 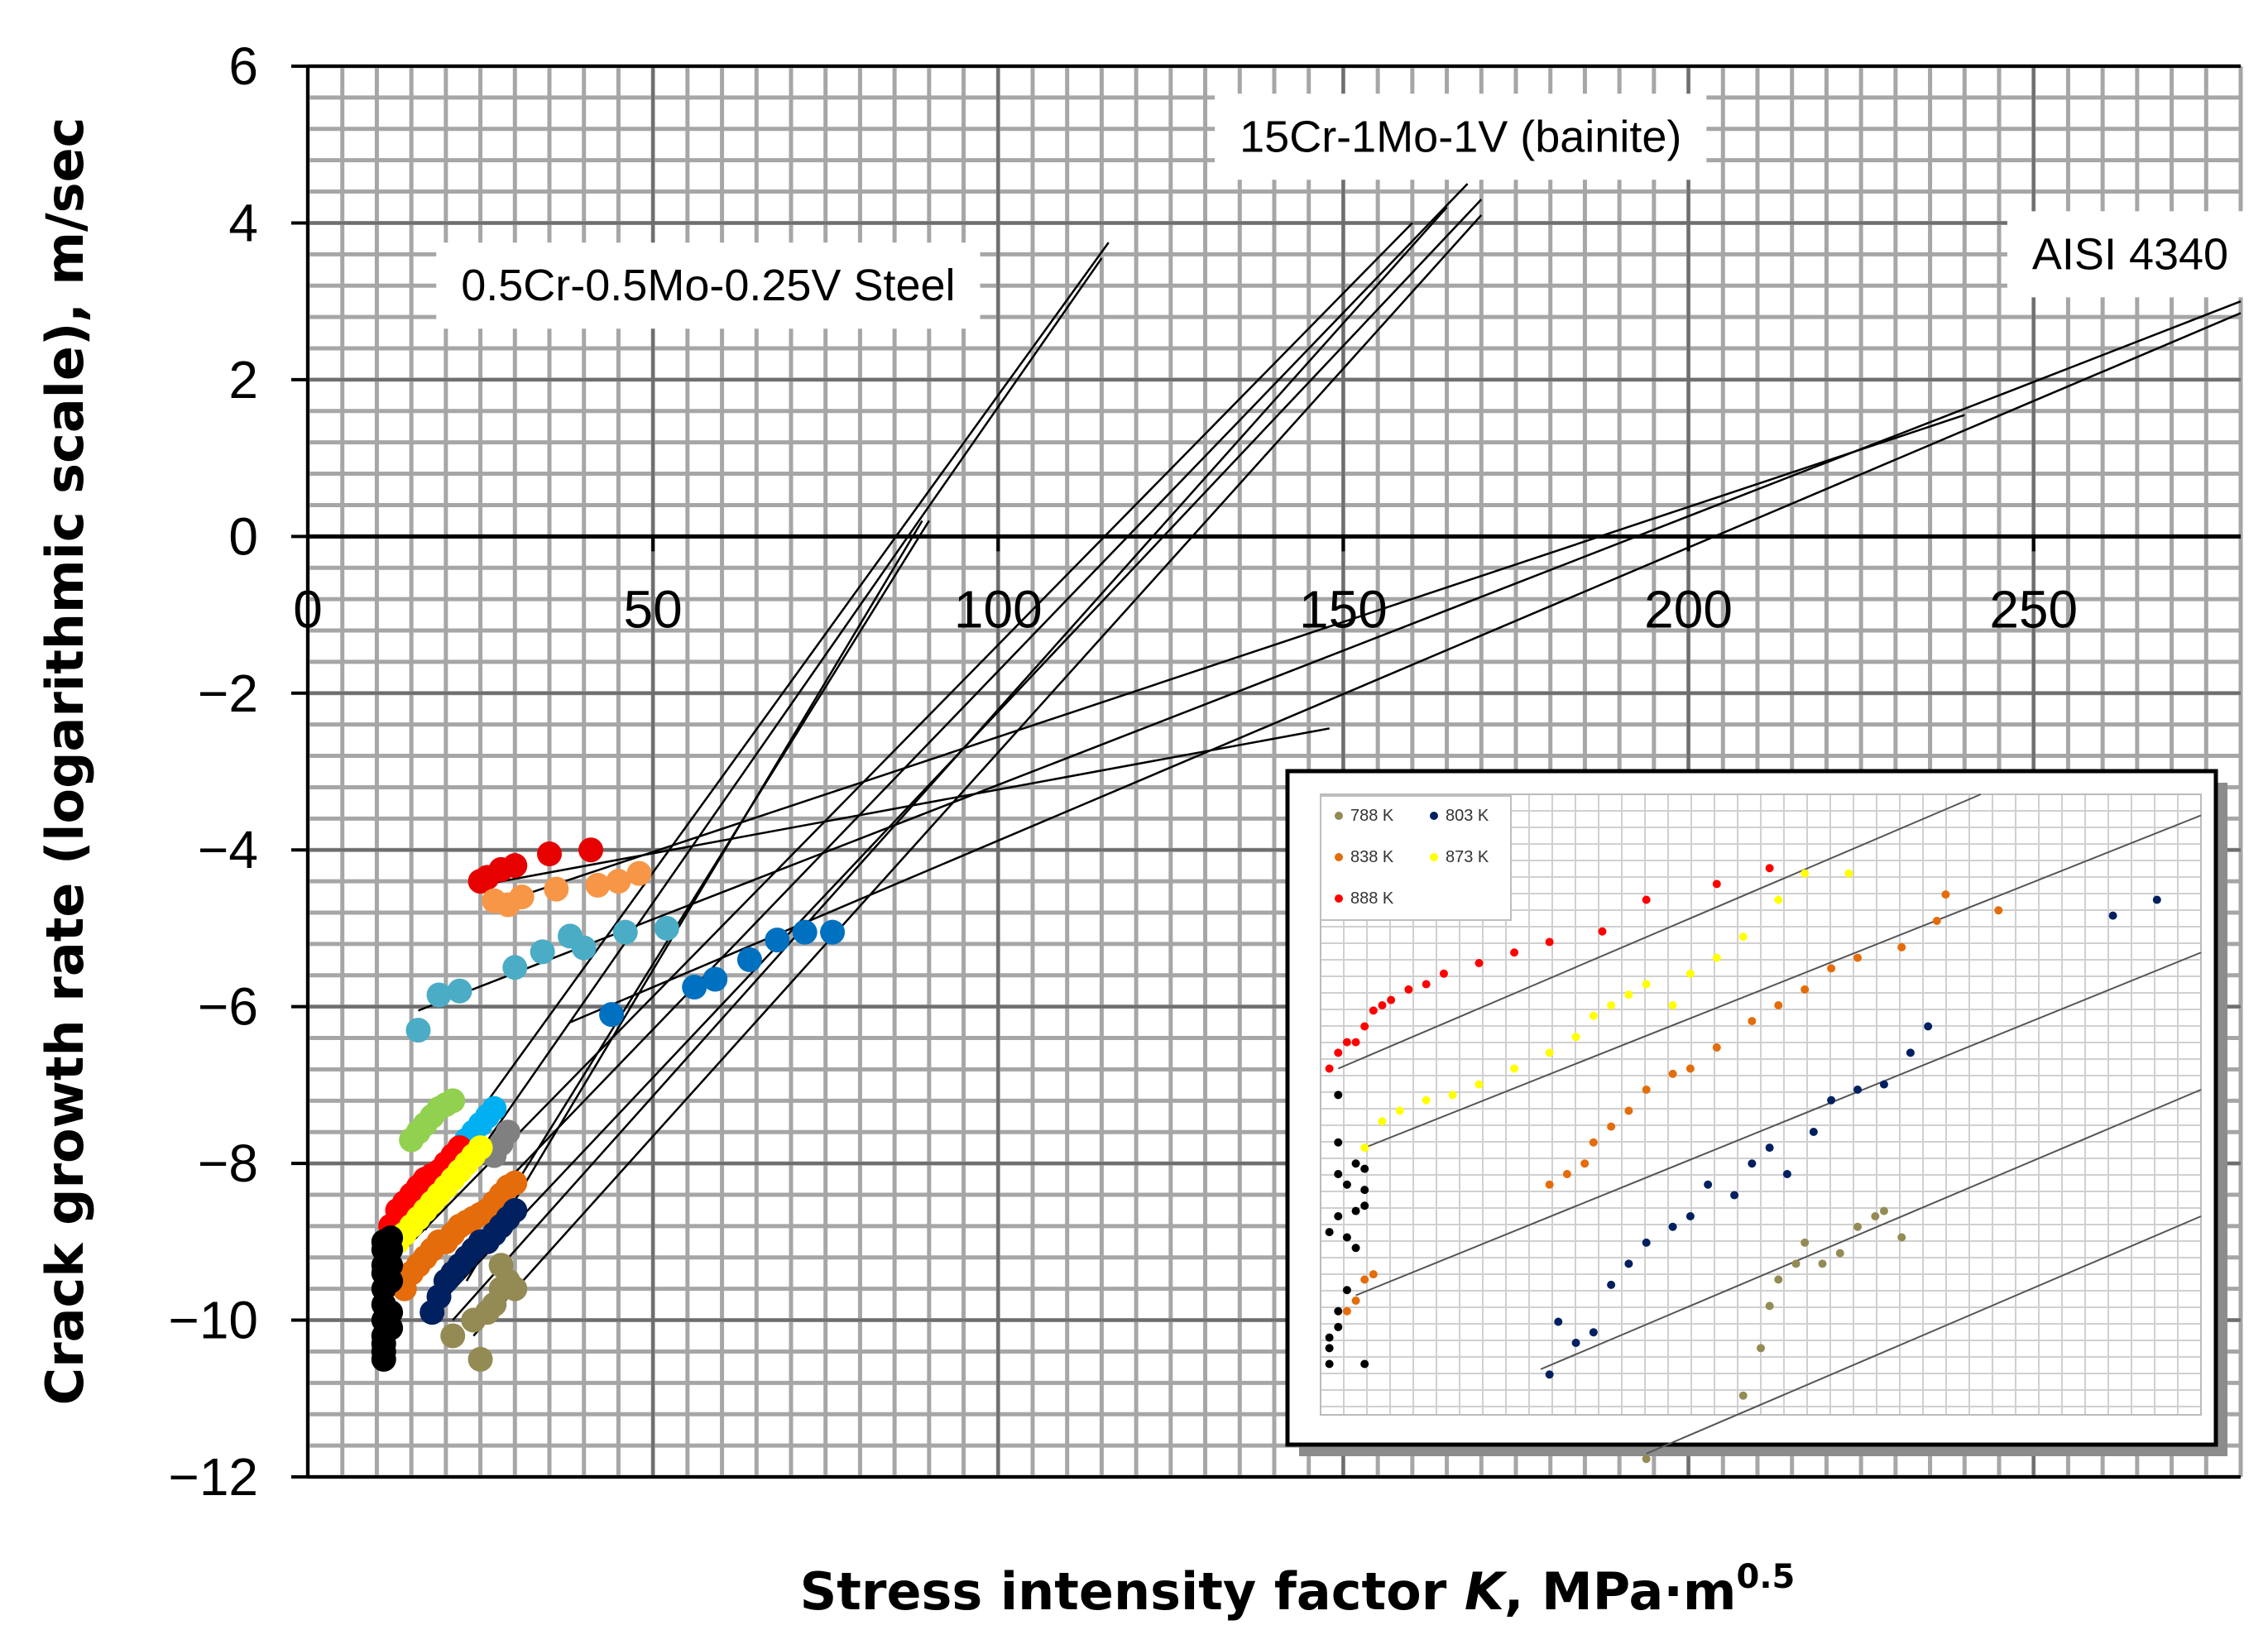 I want to click on inset-legend-box, so click(x=1416, y=858).